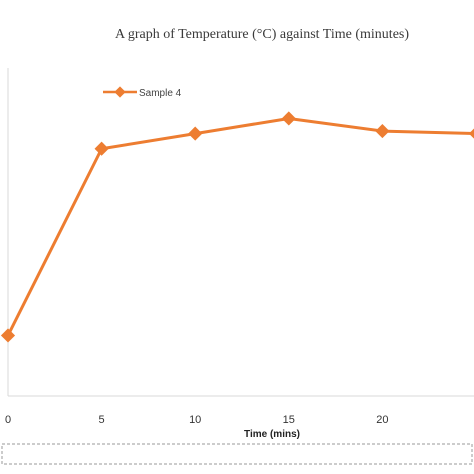 Image resolution: width=474 pixels, height=474 pixels. I want to click on x-axis-ticks: 0 5 10 15 20, so click(197, 420).